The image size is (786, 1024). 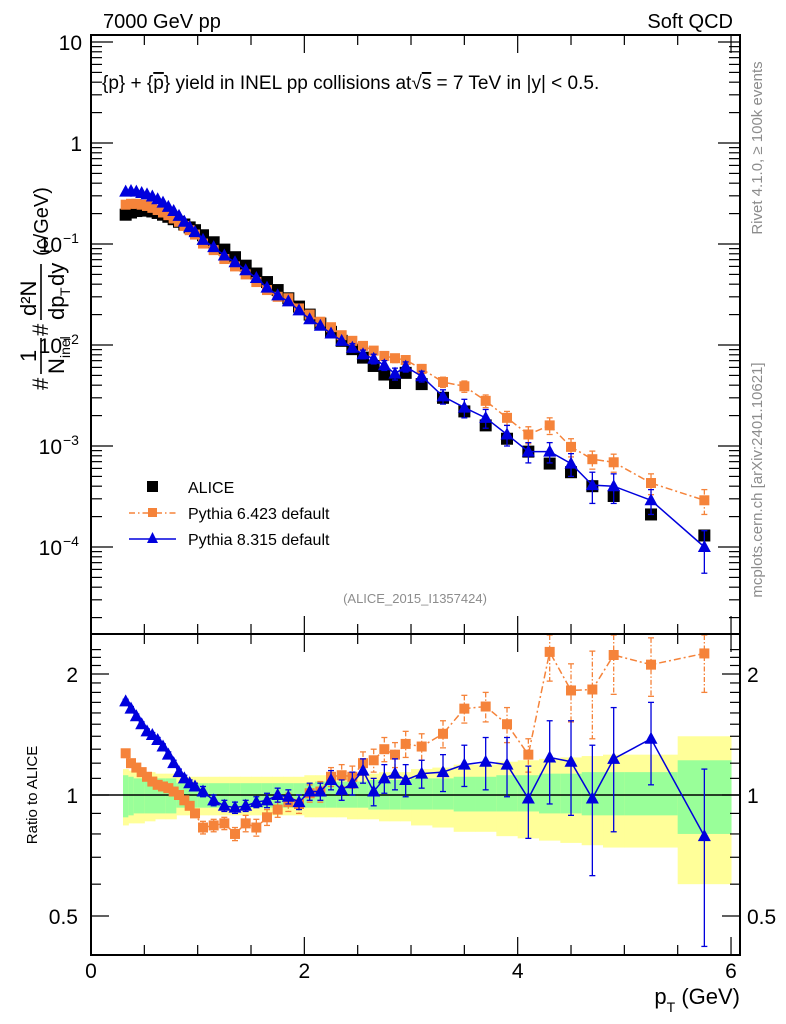 What do you see at coordinates (162, 22) in the screenshot?
I see `header-left-label: 7000 GeV pp` at bounding box center [162, 22].